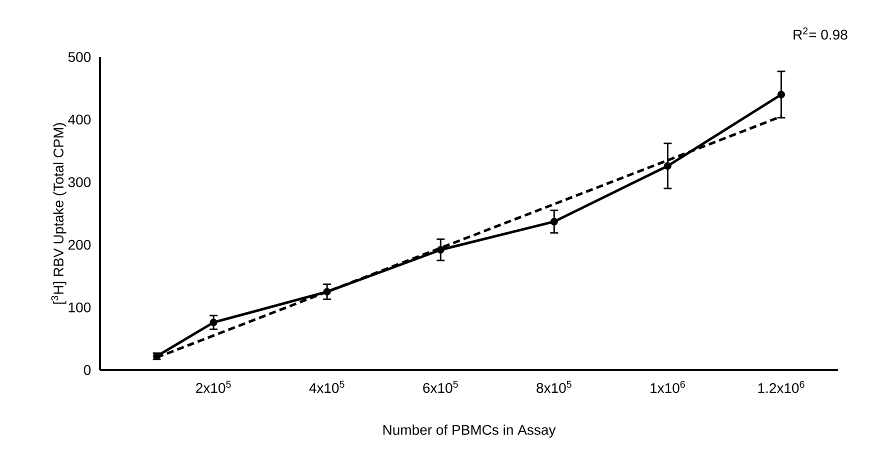 This screenshot has height=456, width=891. Describe the element at coordinates (87, 370) in the screenshot. I see `y-tick-label: 0` at that location.